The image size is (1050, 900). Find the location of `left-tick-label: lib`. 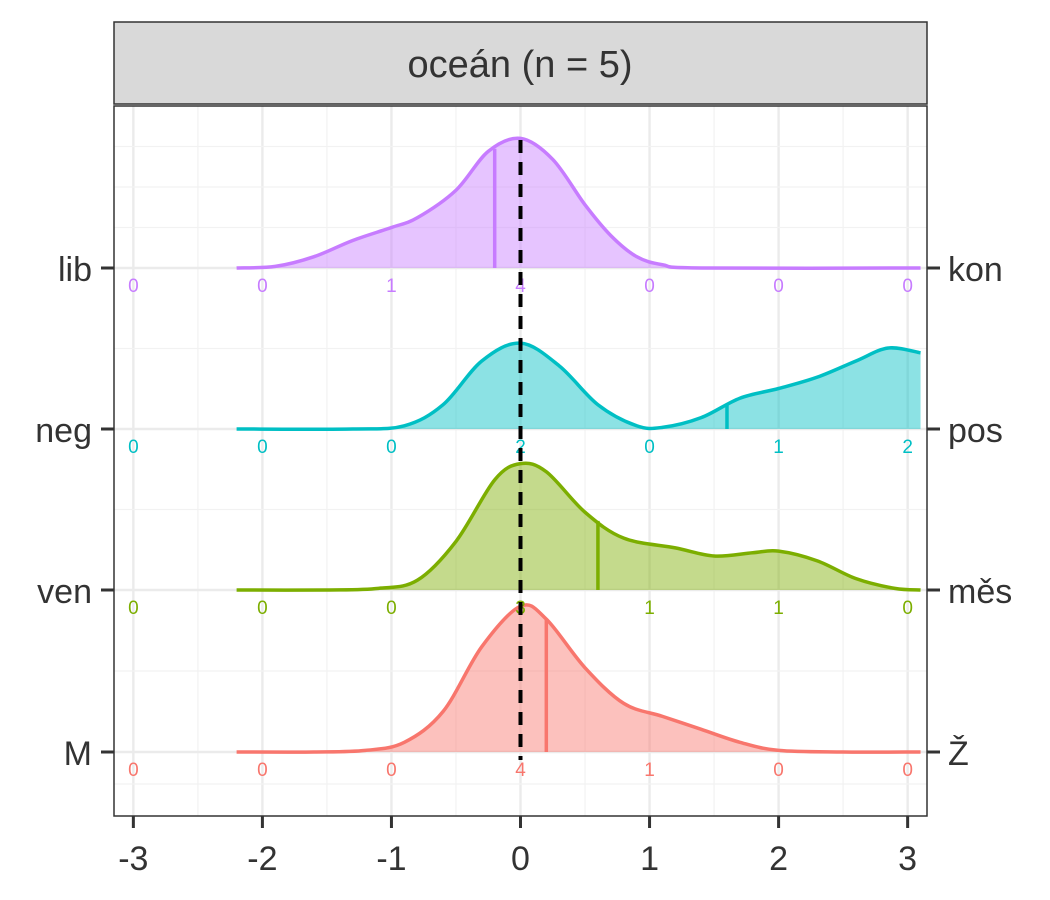

left-tick-label: lib is located at coordinates (75, 270).